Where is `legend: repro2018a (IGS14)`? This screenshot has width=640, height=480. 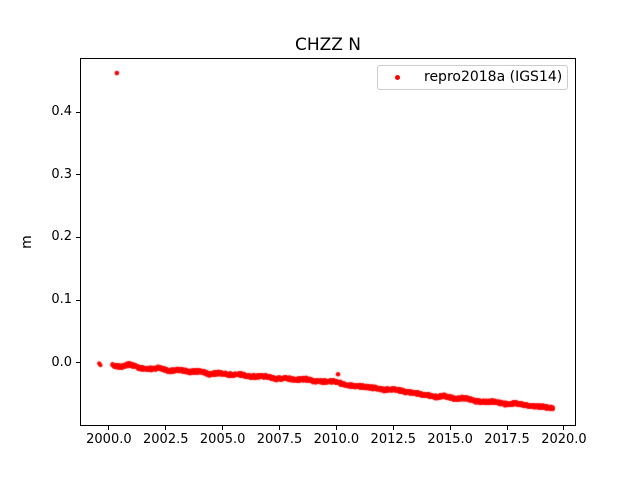 legend: repro2018a (IGS14) is located at coordinates (472, 77).